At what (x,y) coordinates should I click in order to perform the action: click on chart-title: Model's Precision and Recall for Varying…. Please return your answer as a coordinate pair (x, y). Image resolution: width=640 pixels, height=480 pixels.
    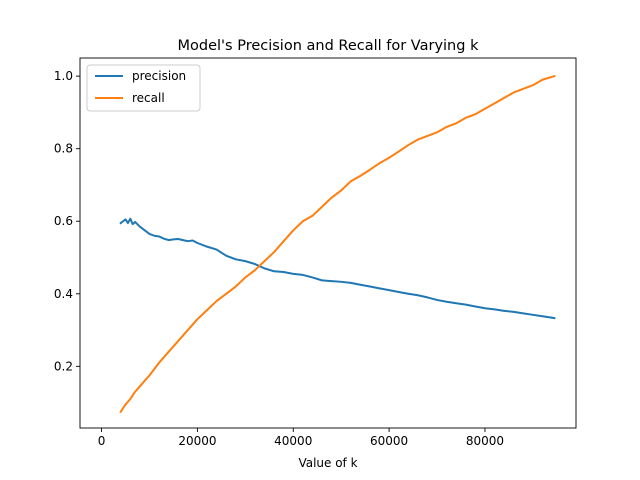
    Looking at the image, I should click on (329, 46).